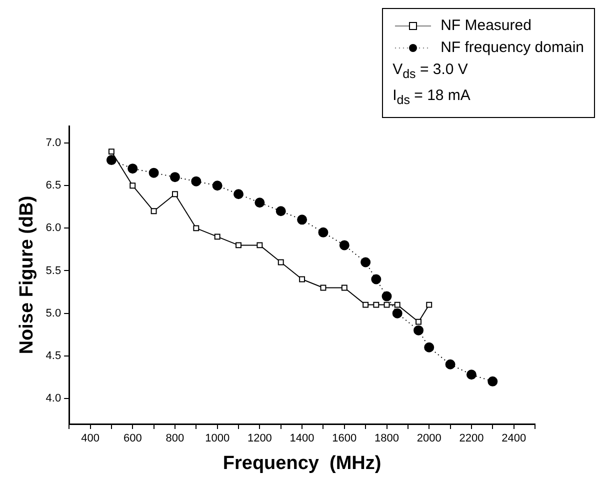 This screenshot has height=491, width=603. What do you see at coordinates (175, 438) in the screenshot?
I see `x-tick-label: 800` at bounding box center [175, 438].